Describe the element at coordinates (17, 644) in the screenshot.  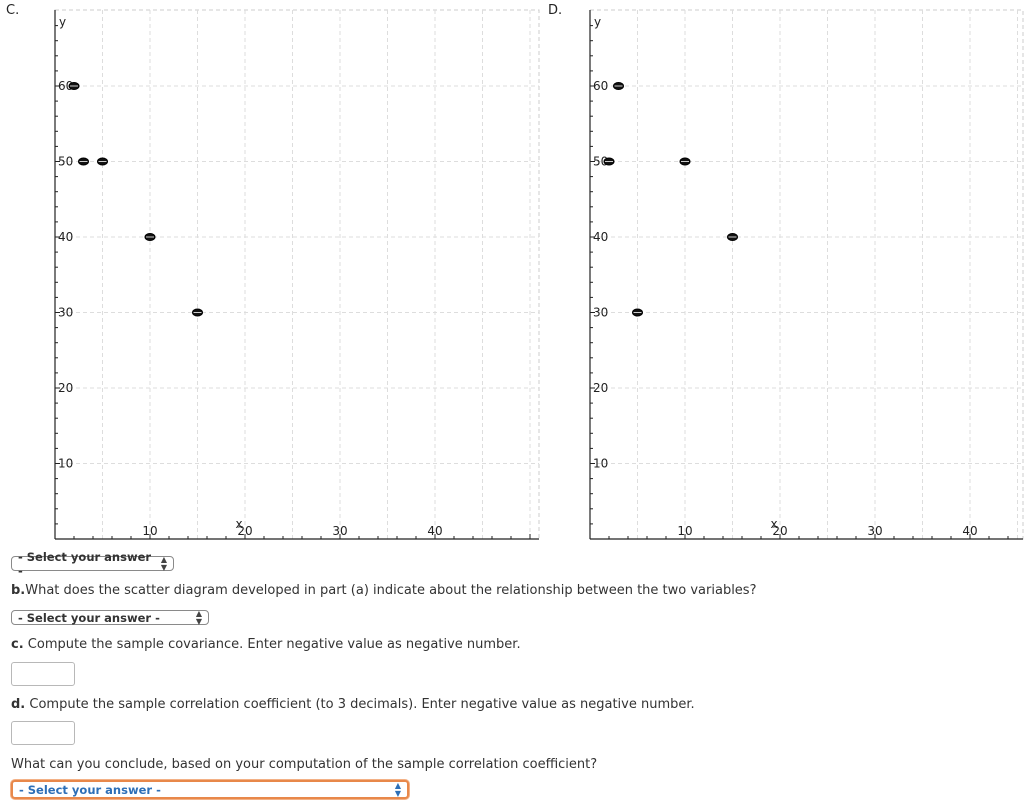
I see `question-c-prefix: c.` at that location.